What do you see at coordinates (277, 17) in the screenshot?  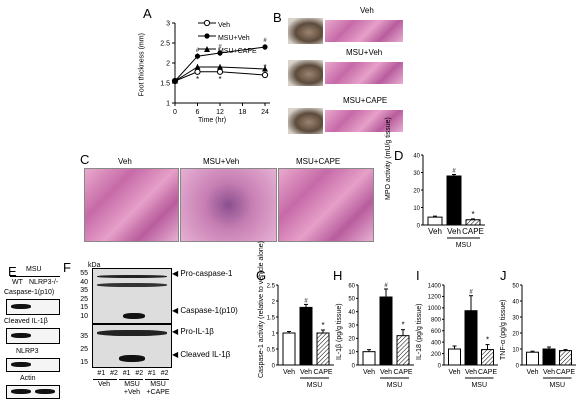 I see `panel-label-b: B` at bounding box center [277, 17].